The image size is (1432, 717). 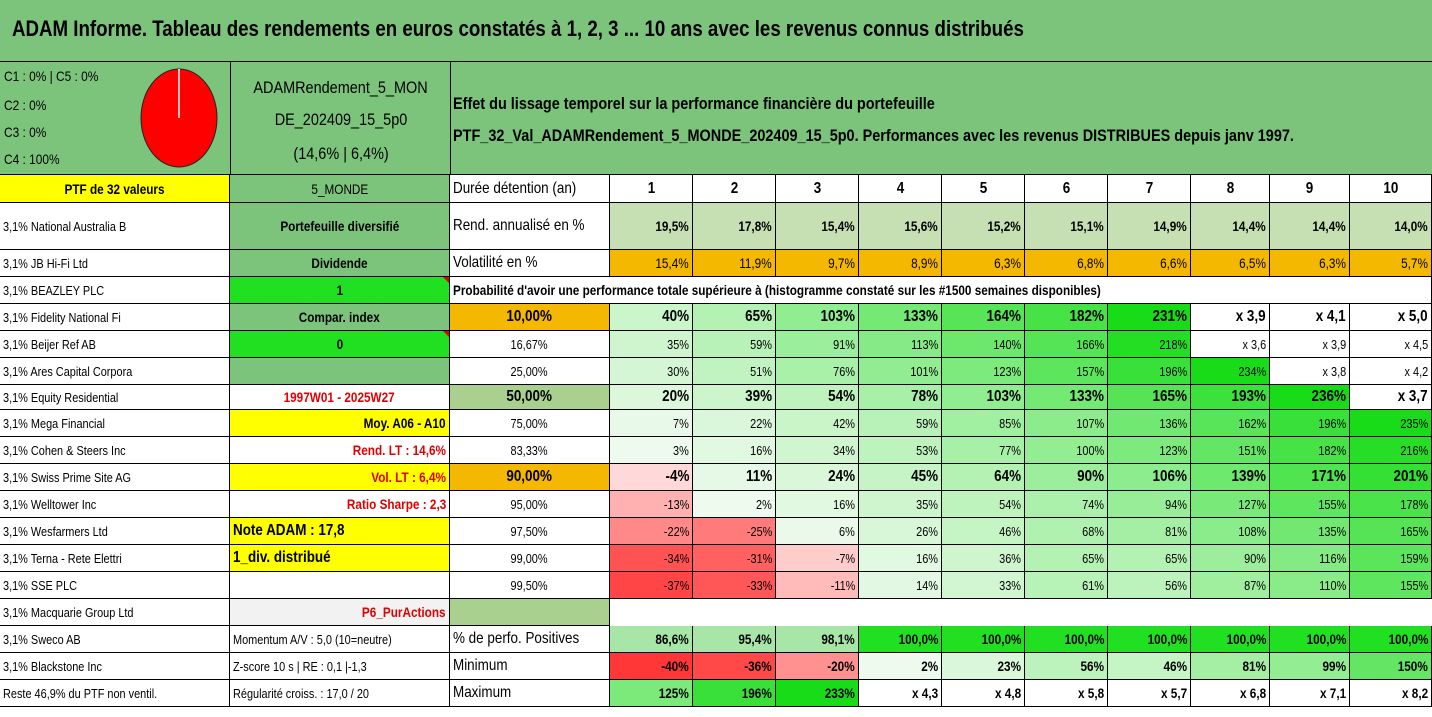 What do you see at coordinates (1066, 558) in the screenshot?
I see `probability-value: 65%` at bounding box center [1066, 558].